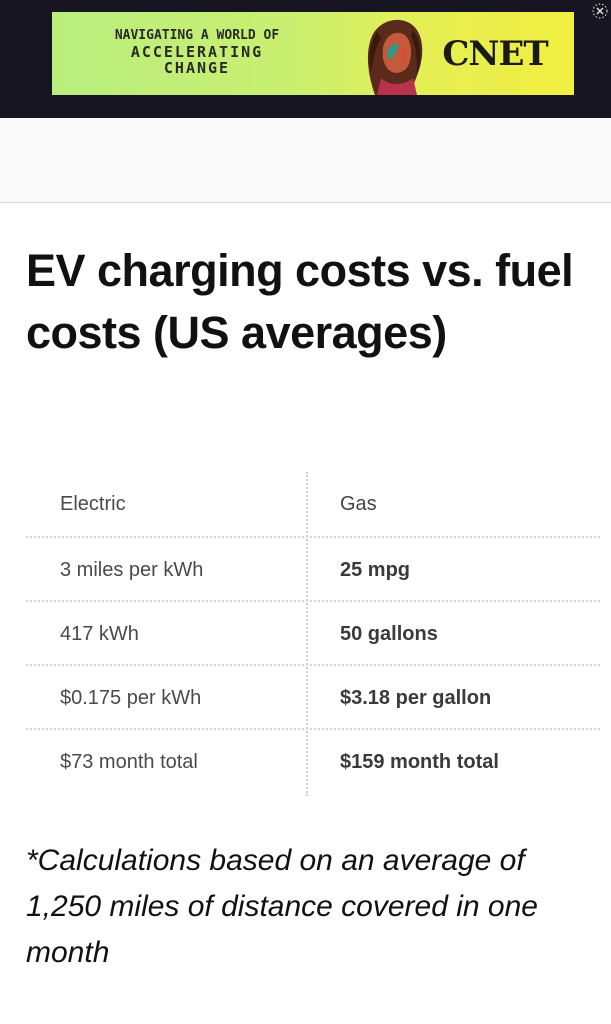 The width and height of the screenshot is (611, 1024). What do you see at coordinates (313, 697) in the screenshot?
I see `table-row: $0.175 per kWh $3.18 per gallon` at bounding box center [313, 697].